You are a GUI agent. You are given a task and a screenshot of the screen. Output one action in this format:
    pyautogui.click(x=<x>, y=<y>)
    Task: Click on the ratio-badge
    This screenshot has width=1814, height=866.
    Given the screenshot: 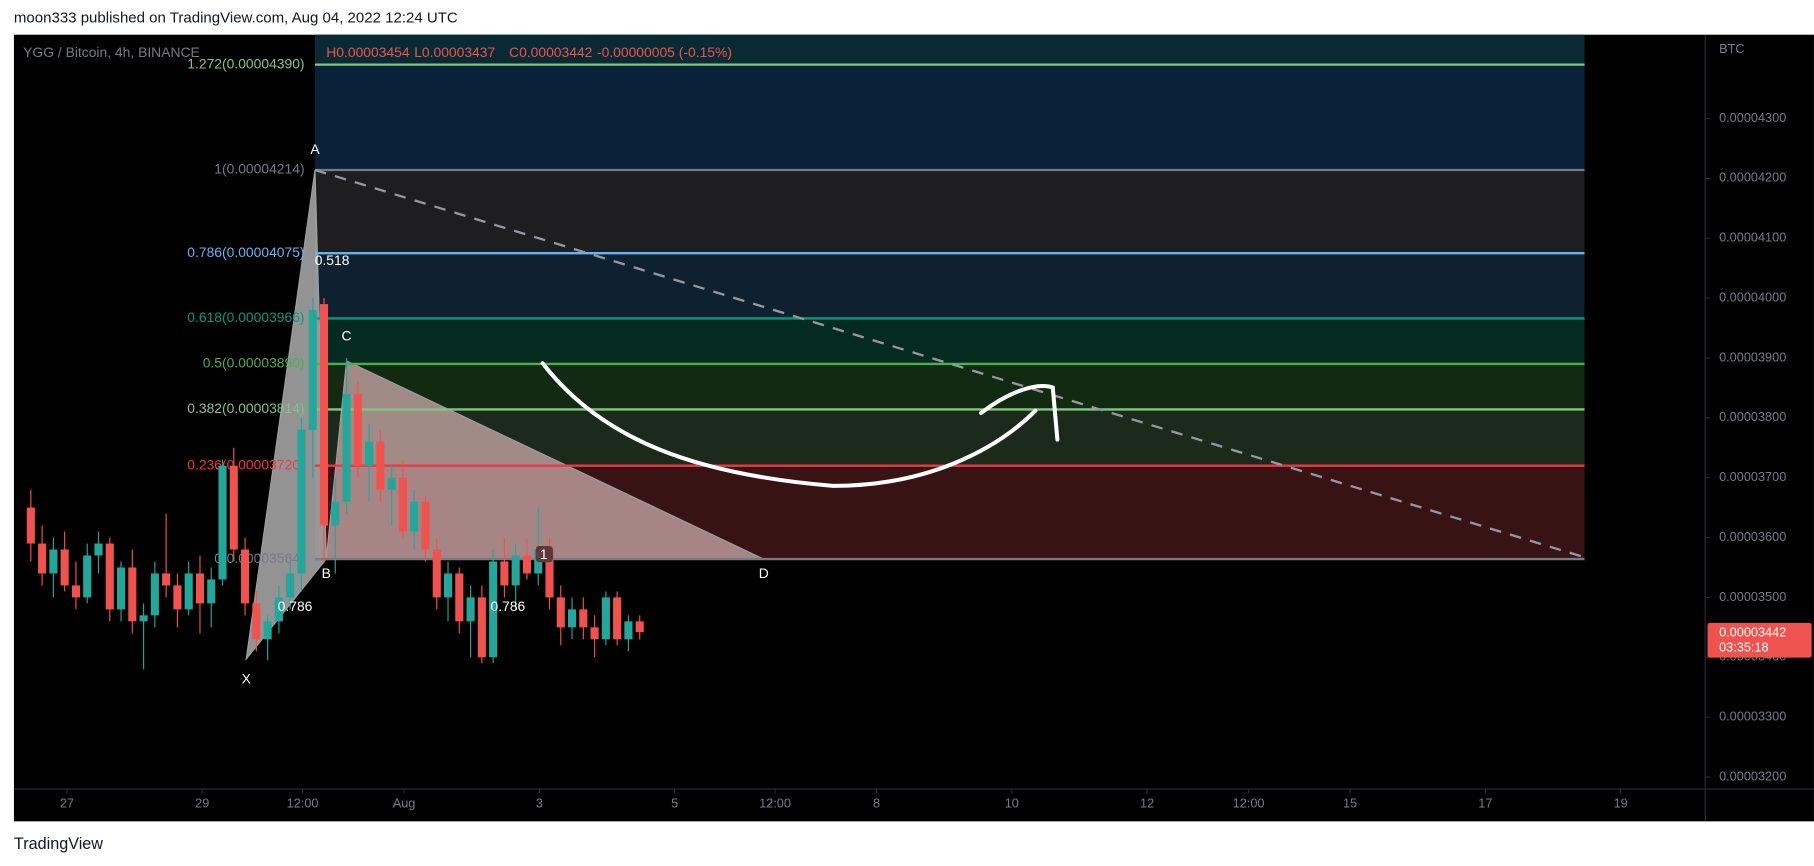 What is the action you would take?
    pyautogui.click(x=544, y=554)
    